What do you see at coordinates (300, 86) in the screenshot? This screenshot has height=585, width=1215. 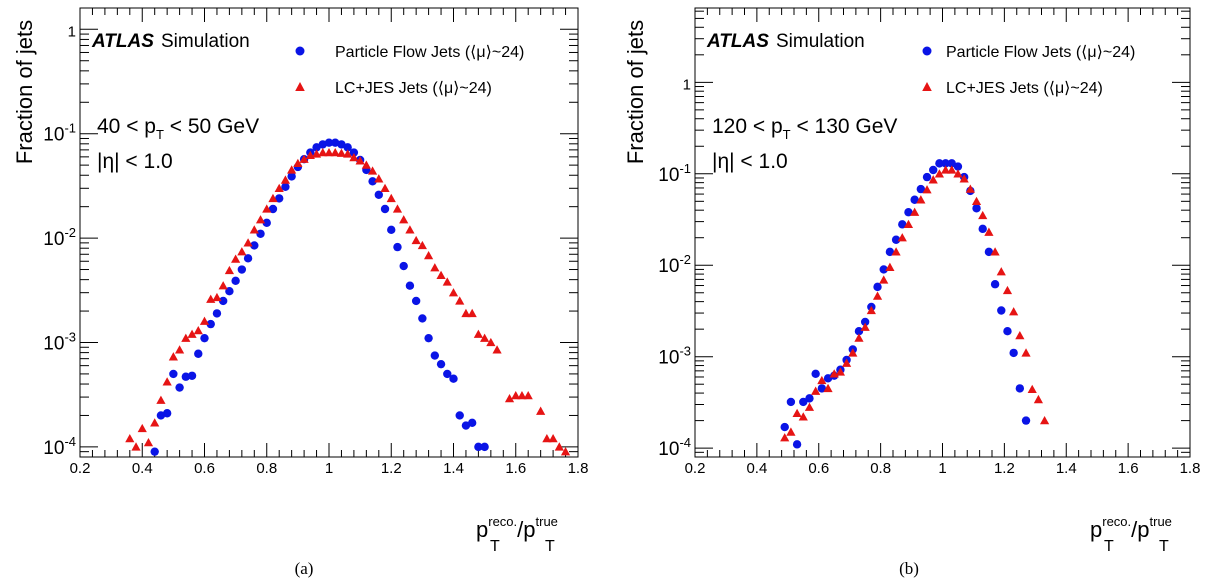 I see `panel-a-legend-marker-lcjes` at bounding box center [300, 86].